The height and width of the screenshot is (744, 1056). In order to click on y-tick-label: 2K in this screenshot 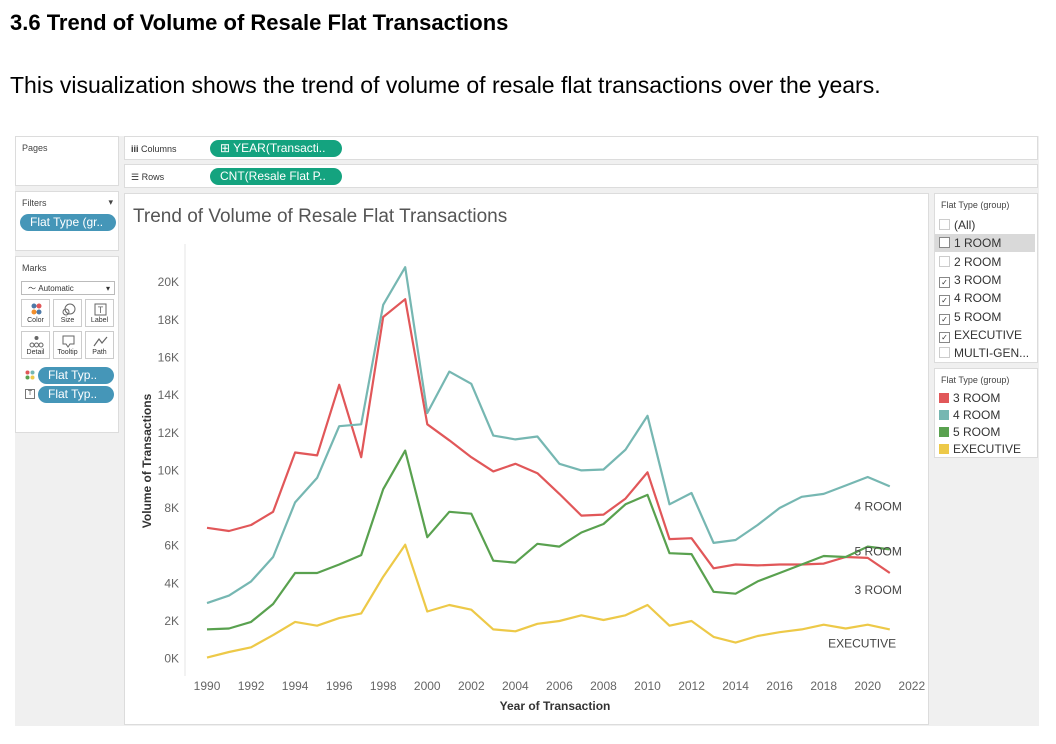, I will do `click(171, 621)`.